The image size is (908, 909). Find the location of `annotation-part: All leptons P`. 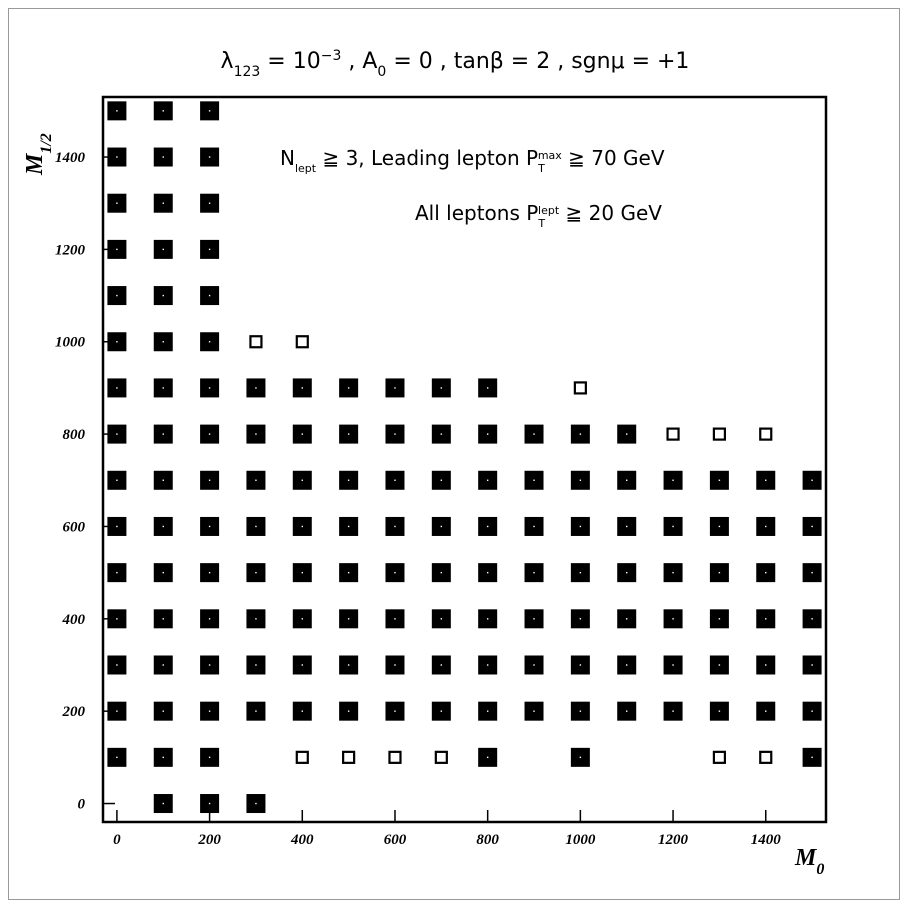

annotation-part: All leptons P is located at coordinates (476, 213).